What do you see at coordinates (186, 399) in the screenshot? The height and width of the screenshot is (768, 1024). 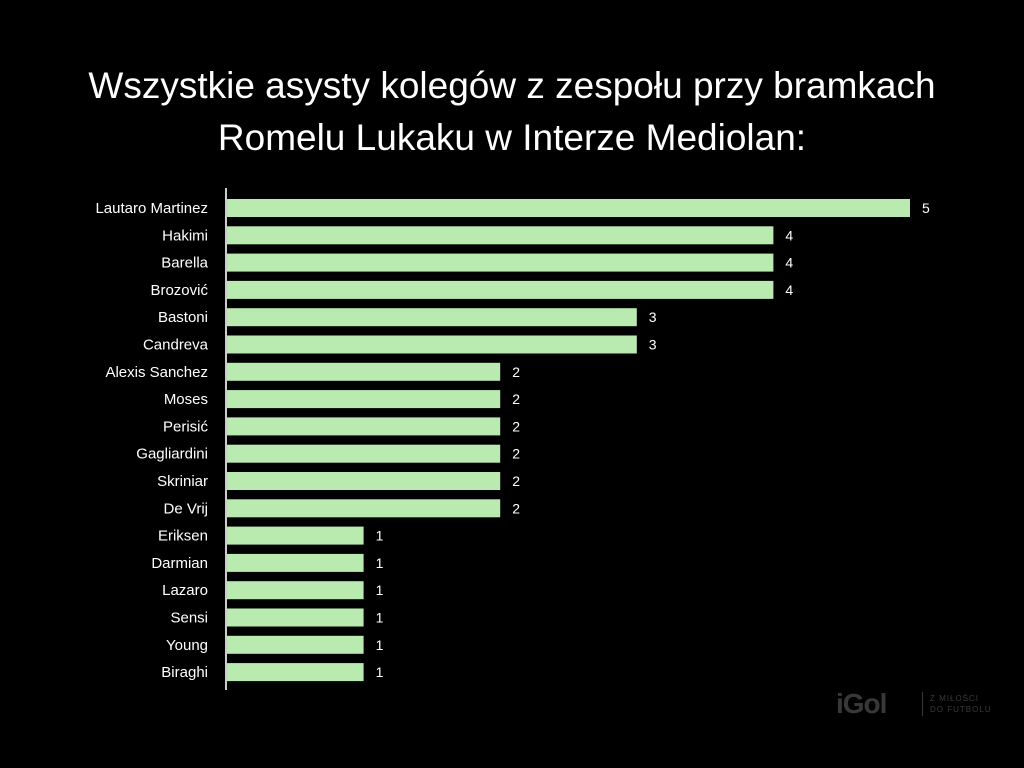 I see `category-label: Moses` at bounding box center [186, 399].